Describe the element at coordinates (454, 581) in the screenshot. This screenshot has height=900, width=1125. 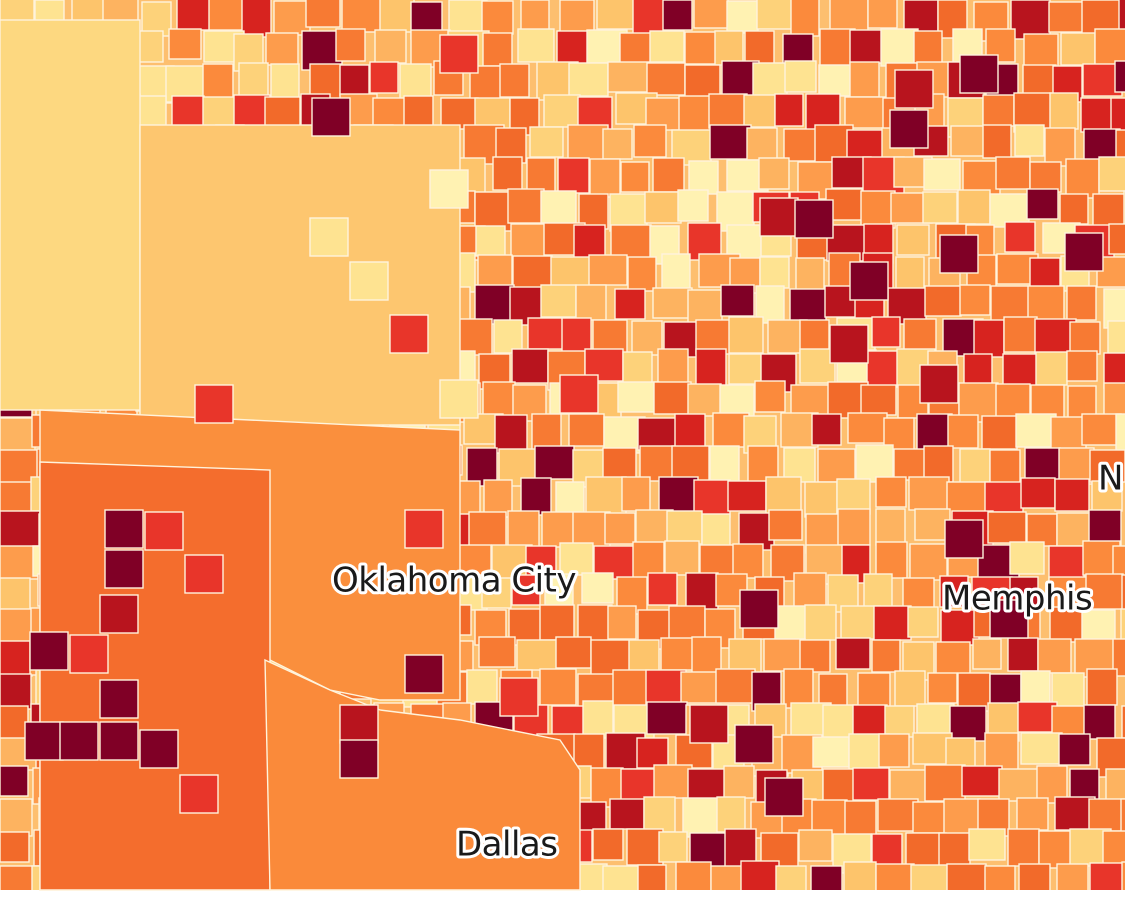
I see `city-label: Oklahoma City` at that location.